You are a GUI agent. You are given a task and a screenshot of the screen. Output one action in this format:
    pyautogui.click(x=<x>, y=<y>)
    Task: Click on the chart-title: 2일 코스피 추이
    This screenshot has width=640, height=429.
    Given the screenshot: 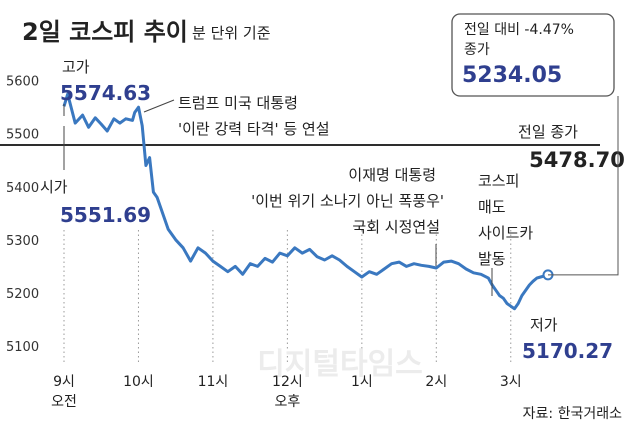 What is the action you would take?
    pyautogui.click(x=105, y=32)
    